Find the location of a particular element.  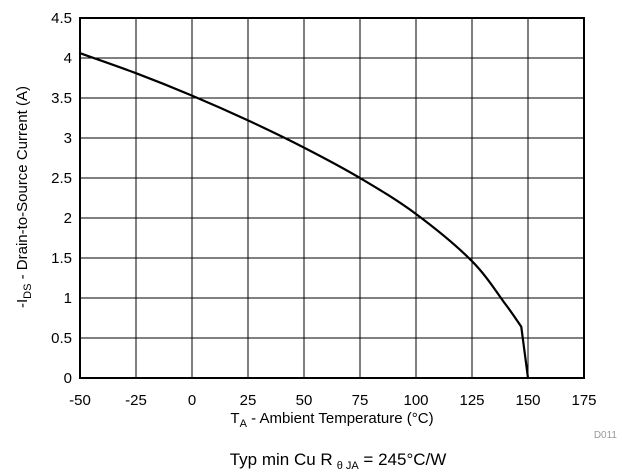

x-tick-labels: -50 -25 0 25 50 75 100 125 150 175 is located at coordinates (332, 400).